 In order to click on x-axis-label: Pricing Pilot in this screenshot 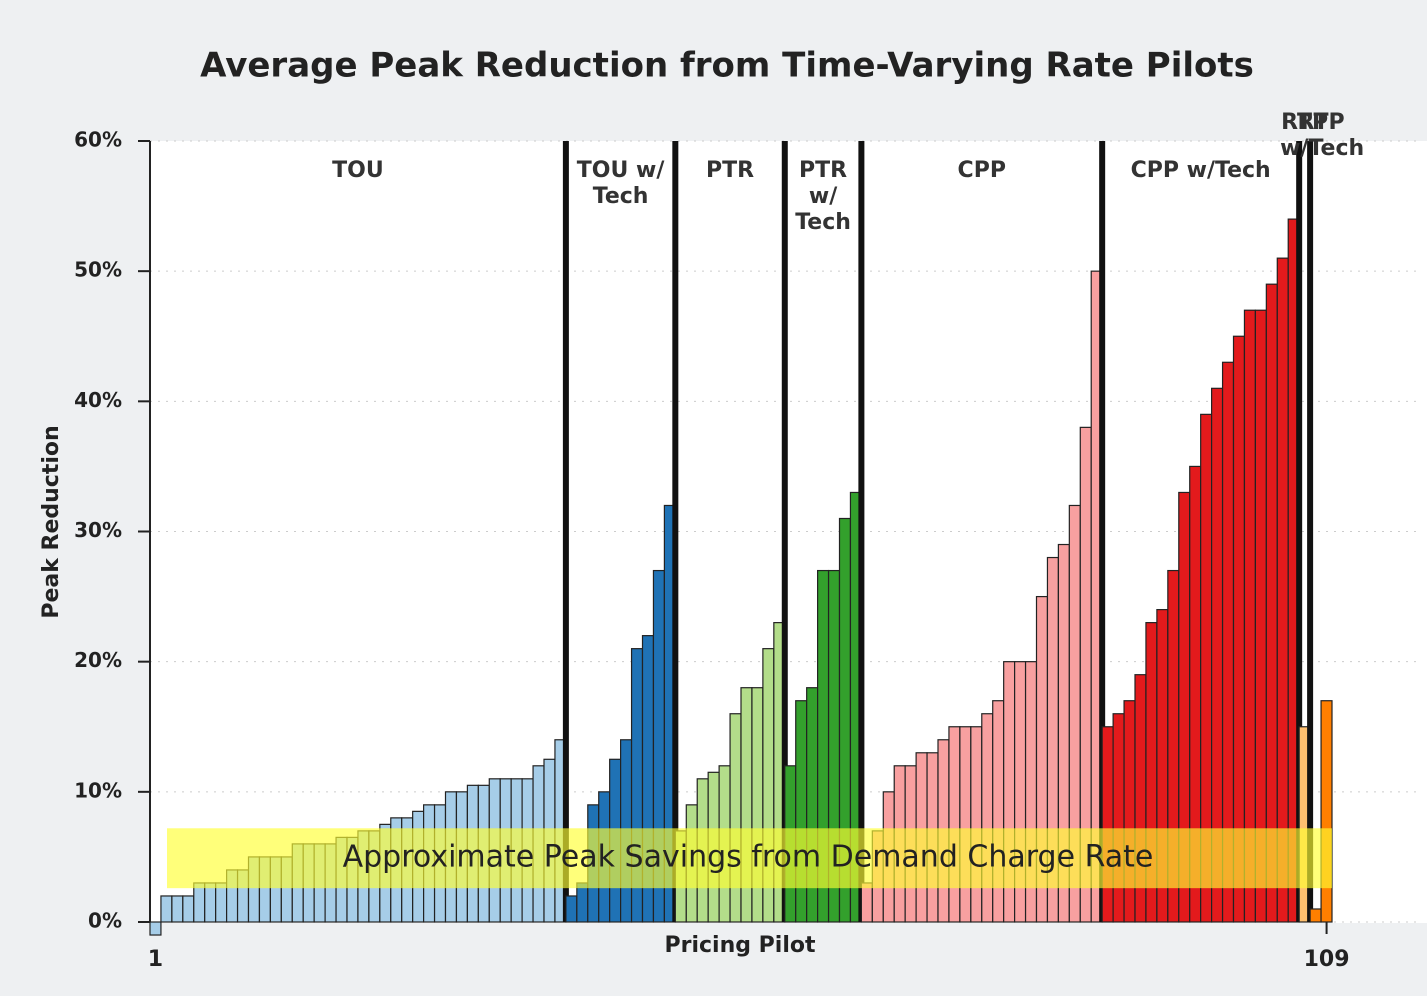, I will do `click(739, 945)`.